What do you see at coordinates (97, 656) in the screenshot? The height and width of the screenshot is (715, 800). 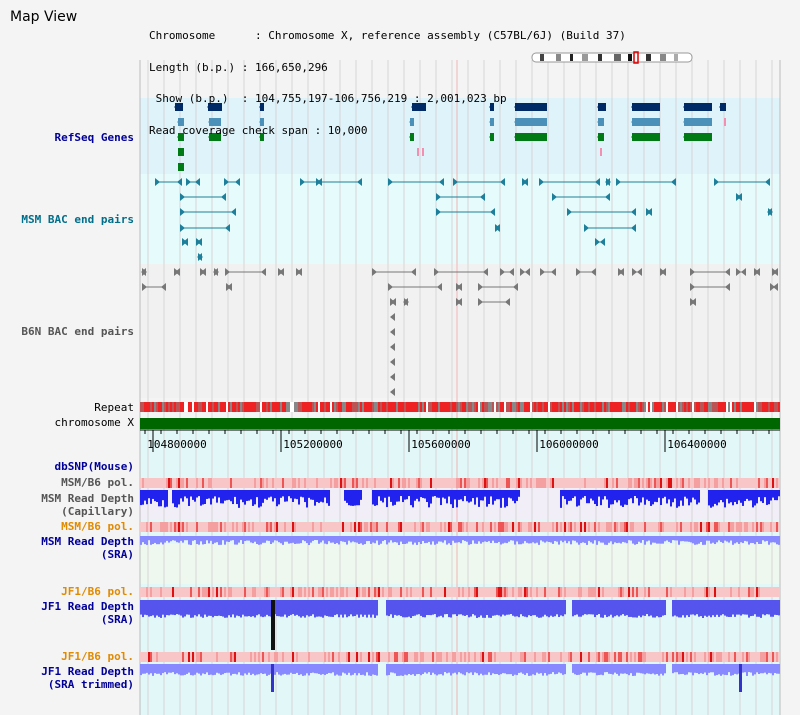 I see `track-label-jf1-pol-2: JF1/B6 pol.` at bounding box center [97, 656].